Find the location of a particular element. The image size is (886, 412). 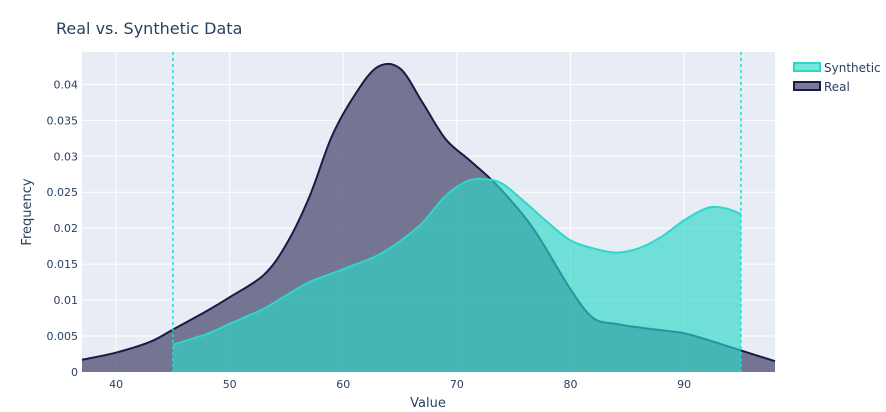

y-tick-label: 0.025 is located at coordinates (63, 192).